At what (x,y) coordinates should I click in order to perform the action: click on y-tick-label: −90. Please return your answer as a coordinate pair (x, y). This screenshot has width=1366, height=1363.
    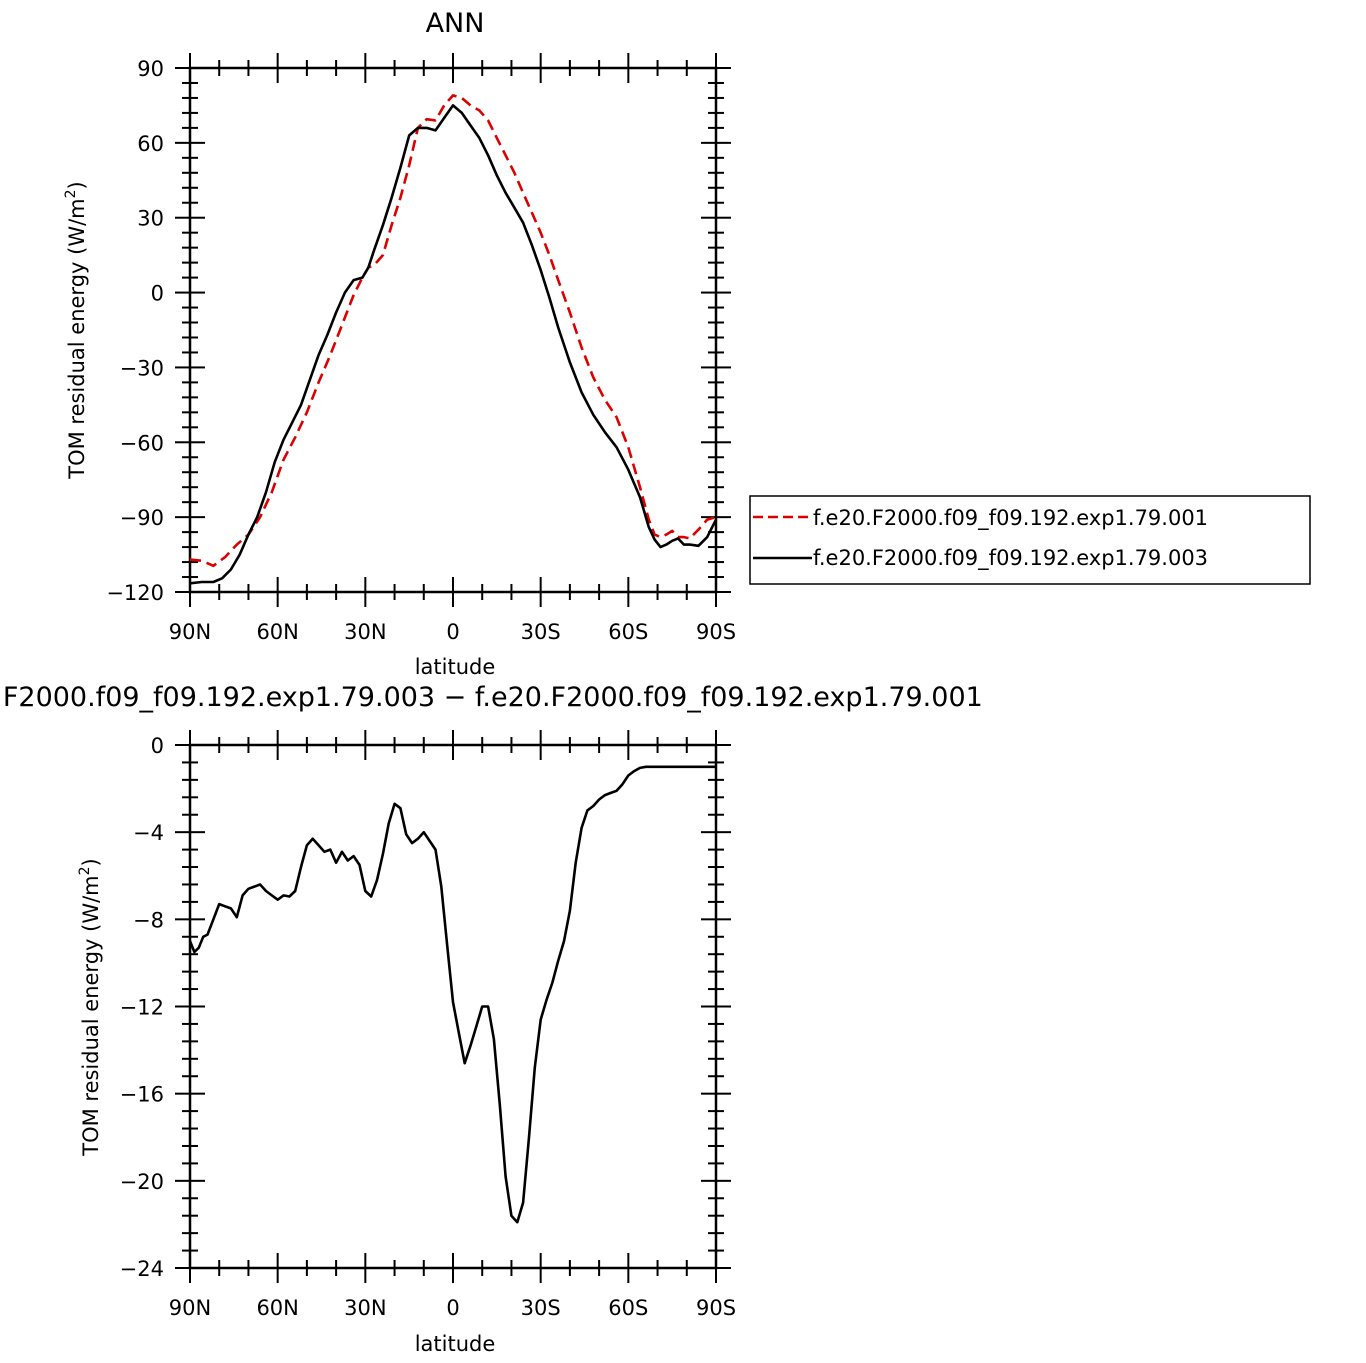
    Looking at the image, I should click on (142, 518).